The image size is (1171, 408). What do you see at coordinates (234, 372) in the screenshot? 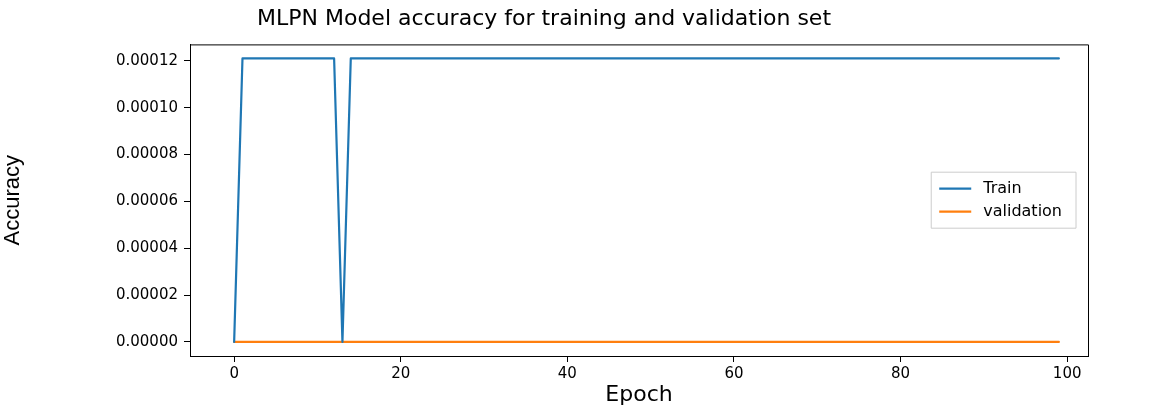
I see `x-tick-label: 0` at bounding box center [234, 372].